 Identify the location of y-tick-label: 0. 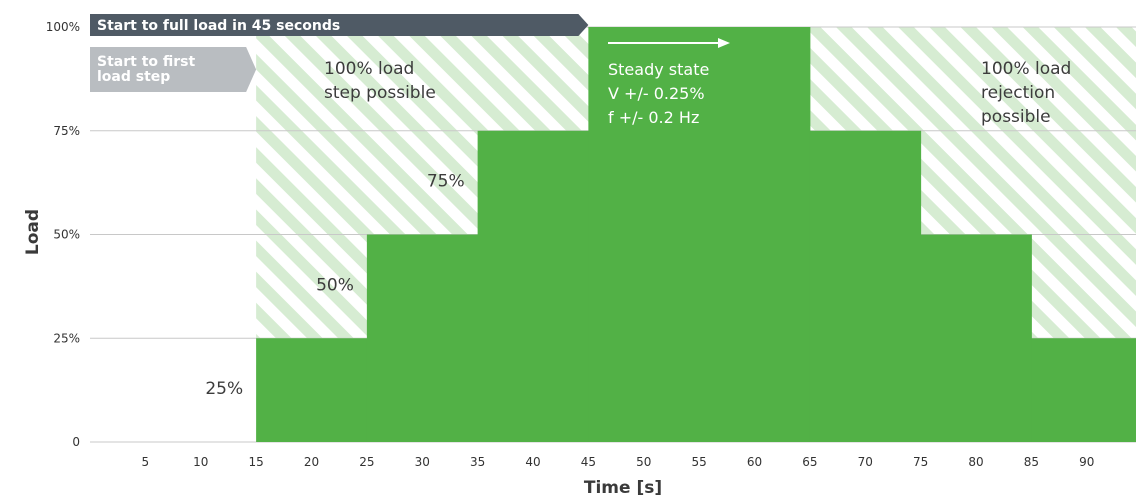
(76, 442).